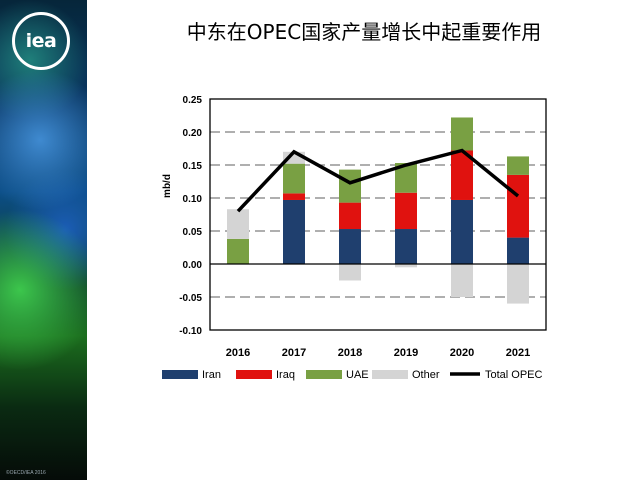  I want to click on legend: Iran Iraq UAE Other Total OPEC, so click(352, 375).